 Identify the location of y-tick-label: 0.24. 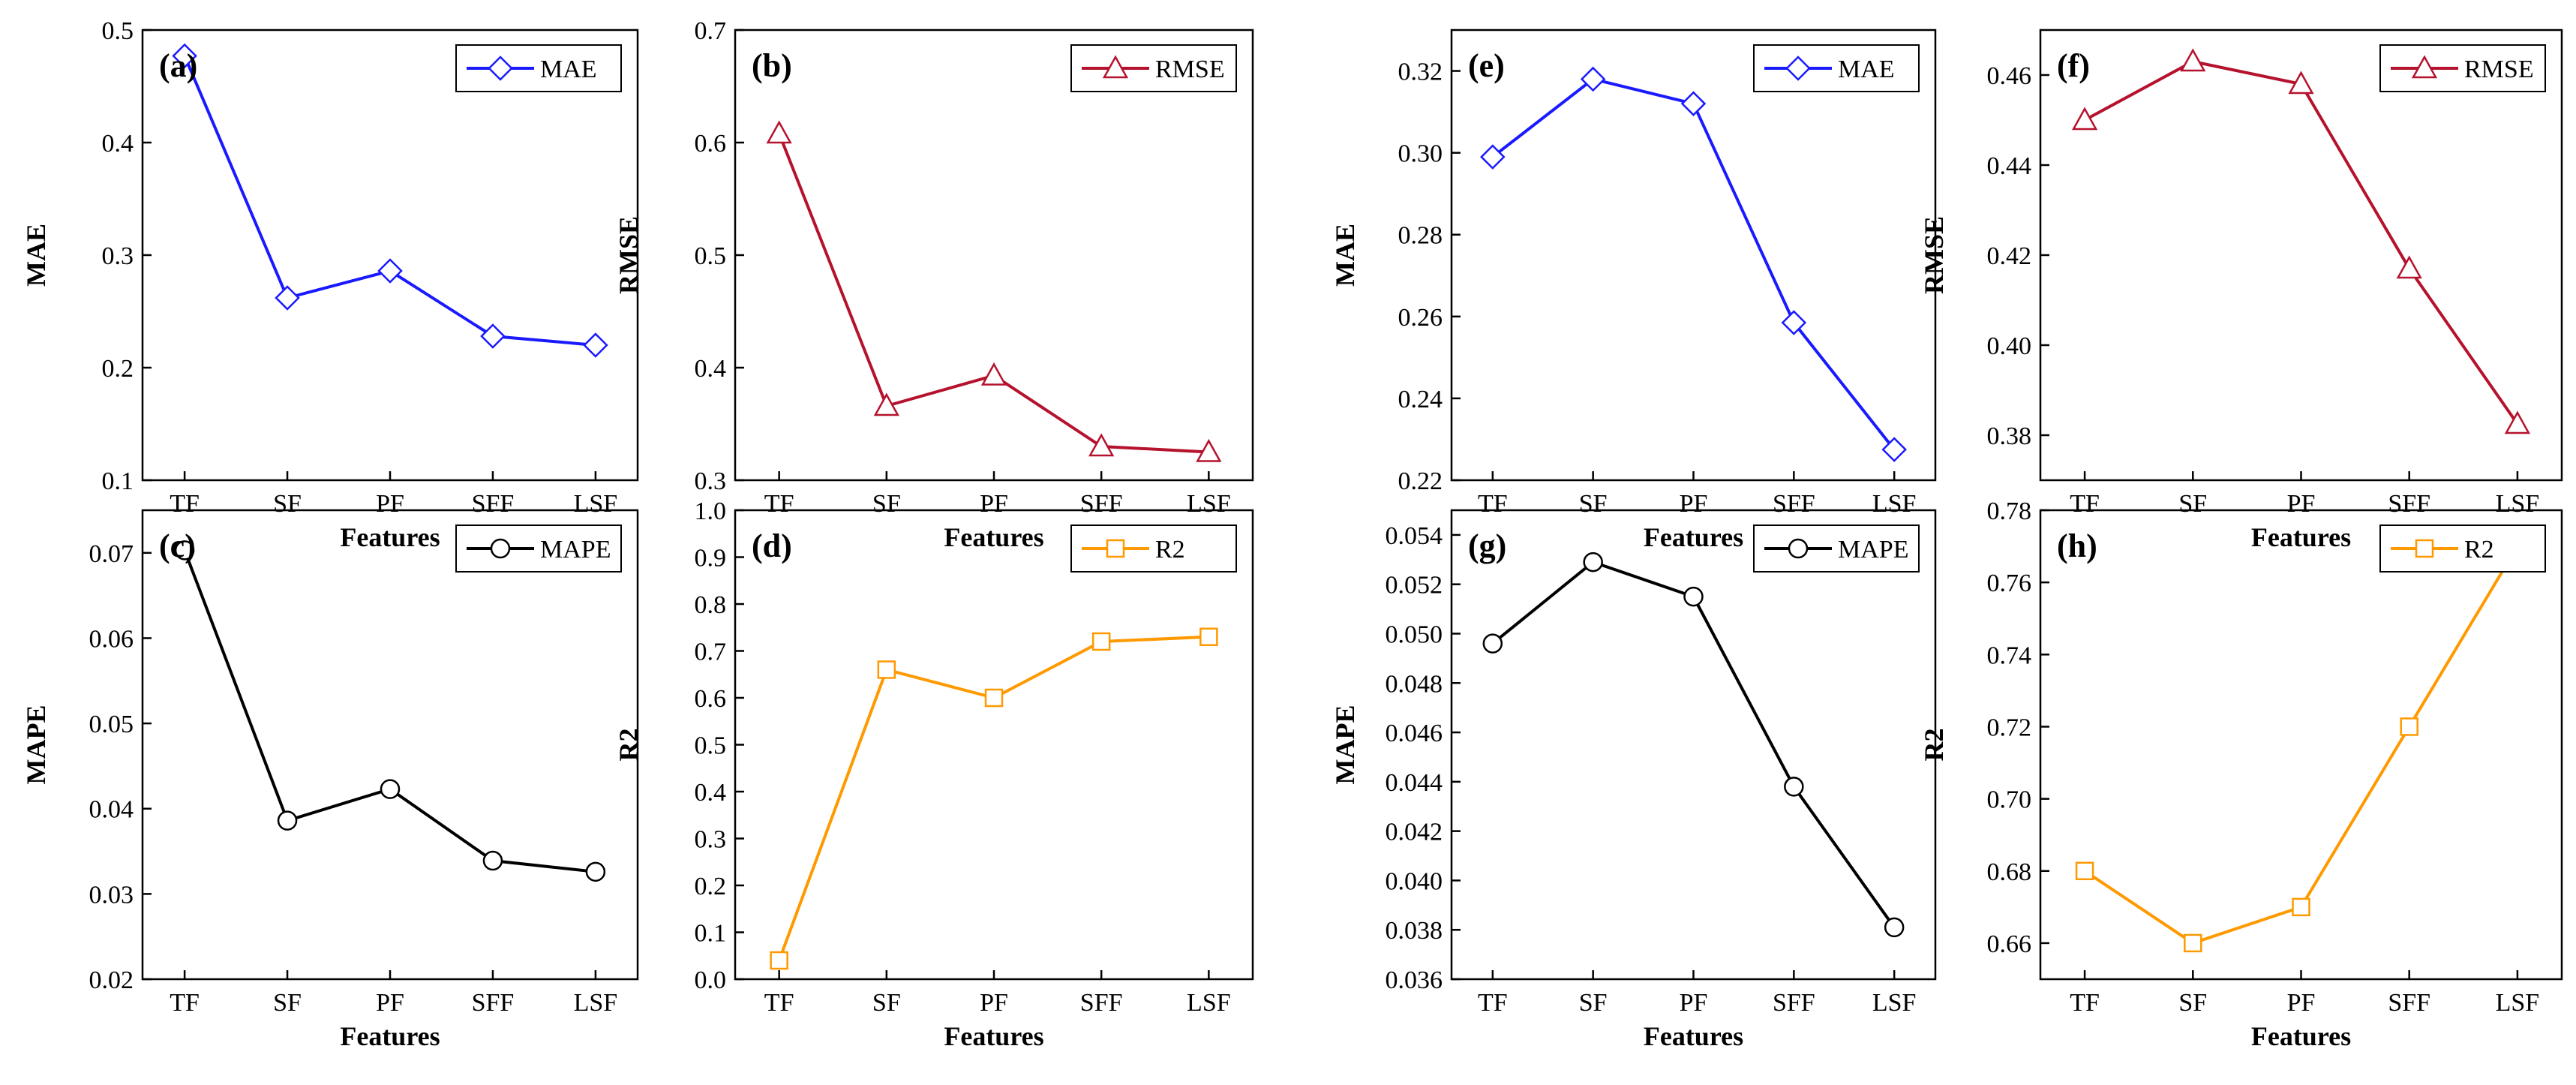
(1420, 399).